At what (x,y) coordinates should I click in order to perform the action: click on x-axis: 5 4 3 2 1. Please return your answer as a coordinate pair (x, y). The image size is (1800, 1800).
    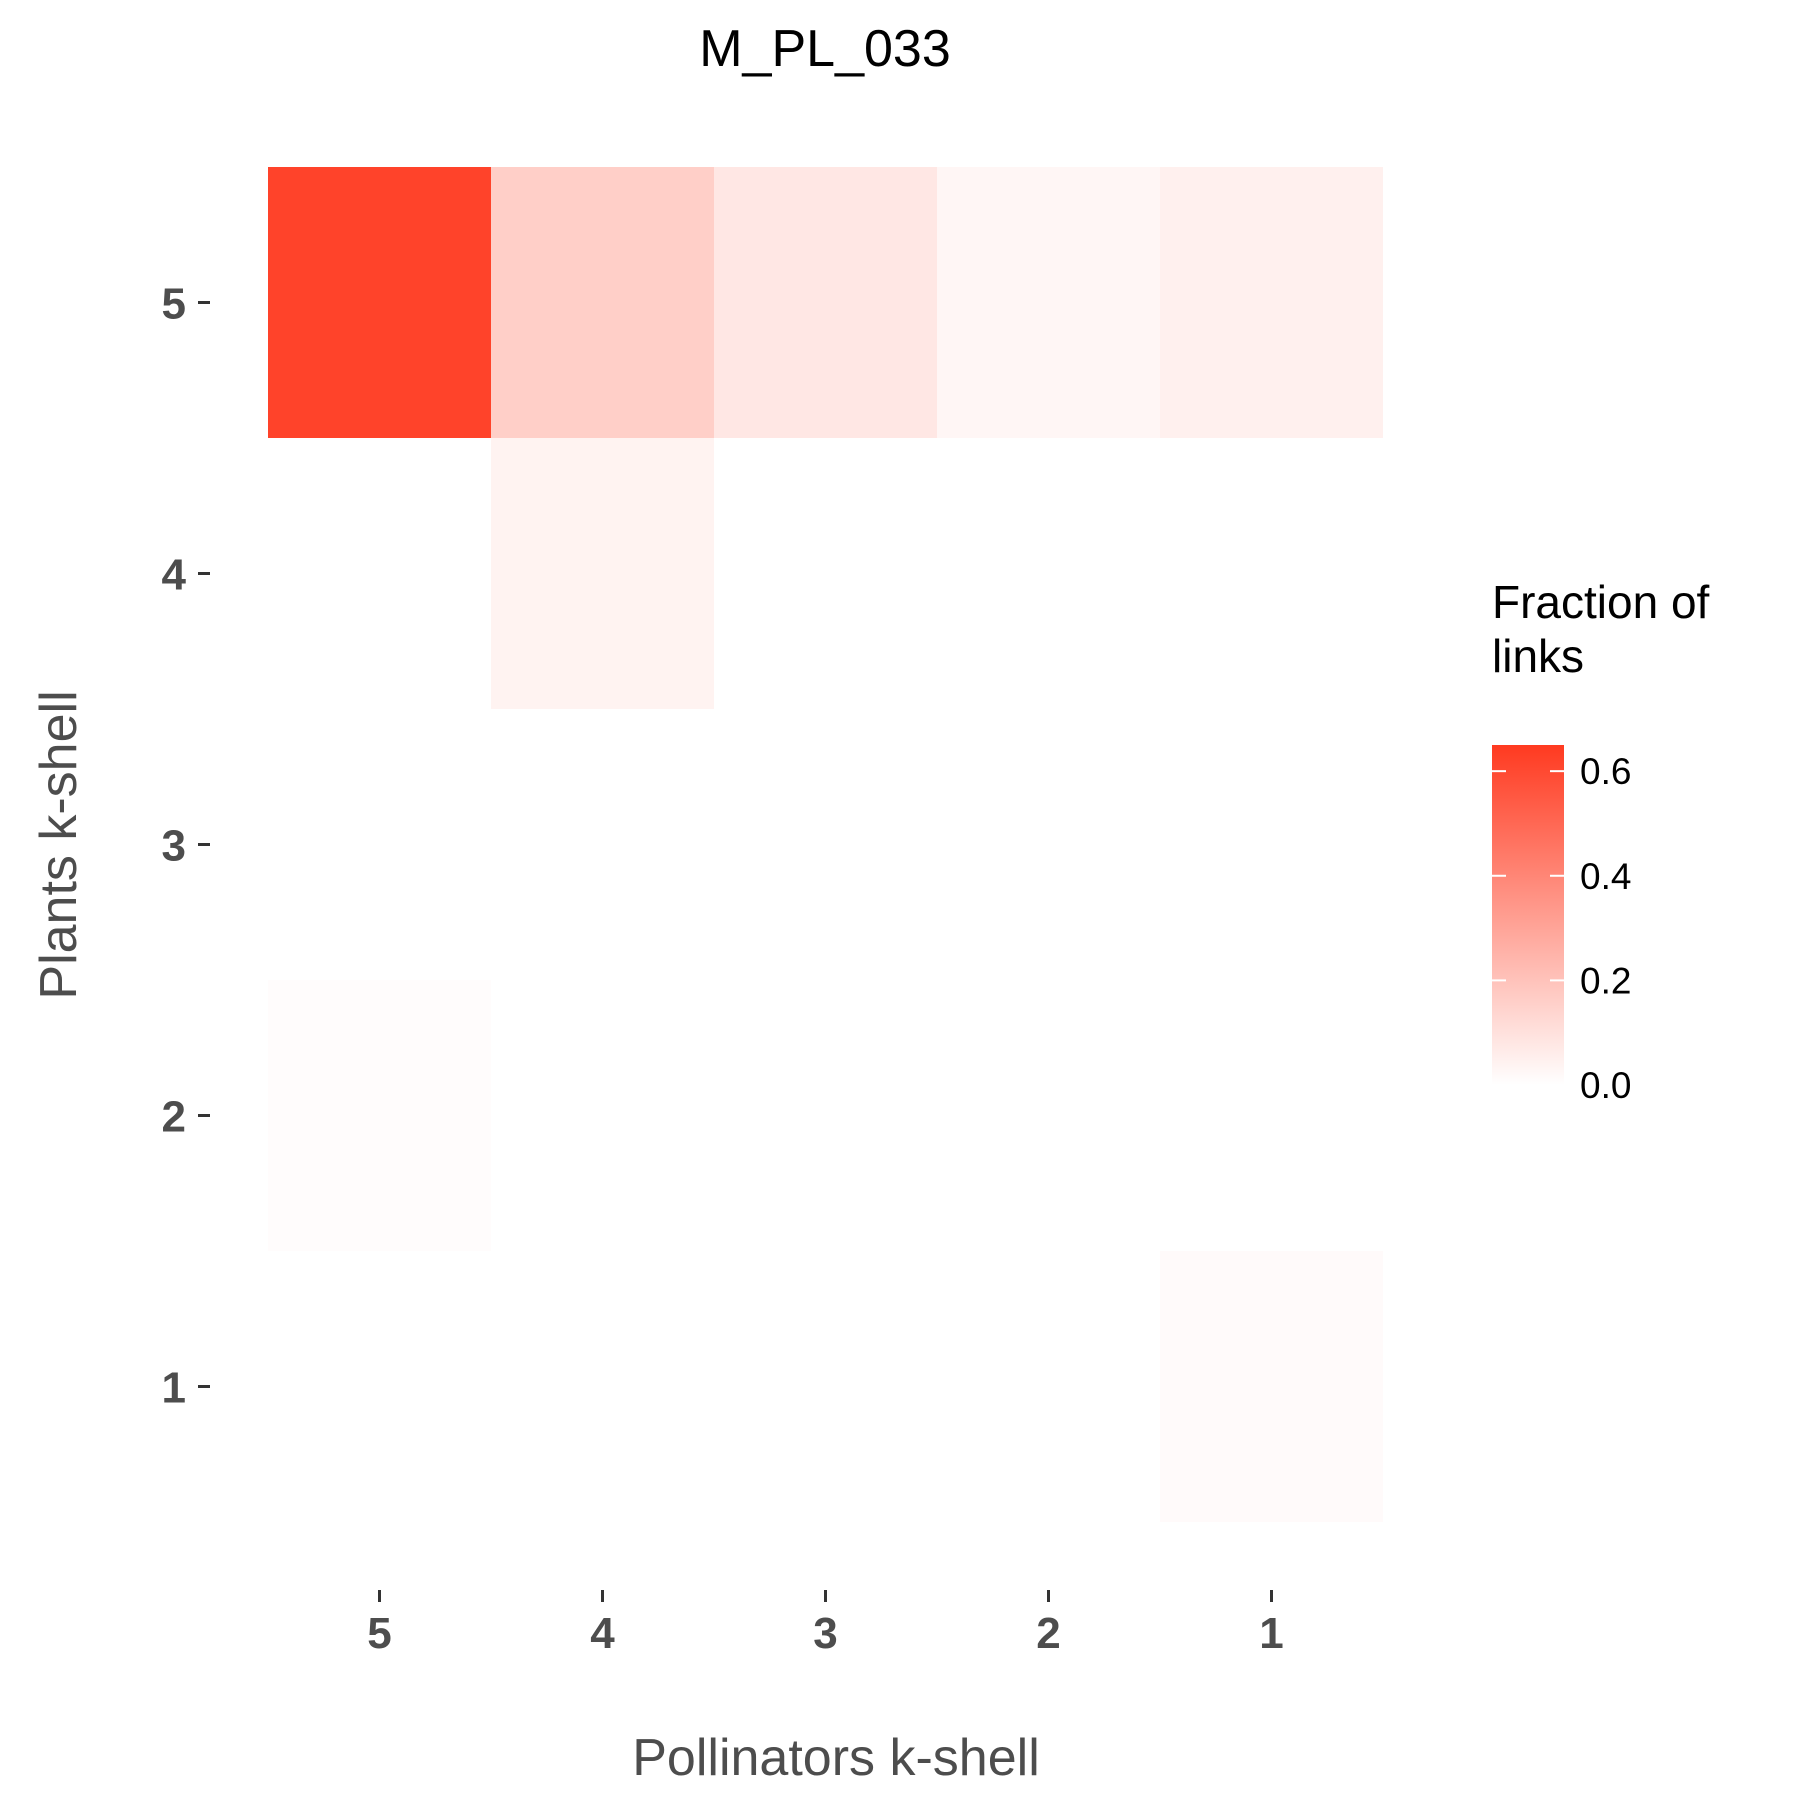
    Looking at the image, I should click on (825, 1624).